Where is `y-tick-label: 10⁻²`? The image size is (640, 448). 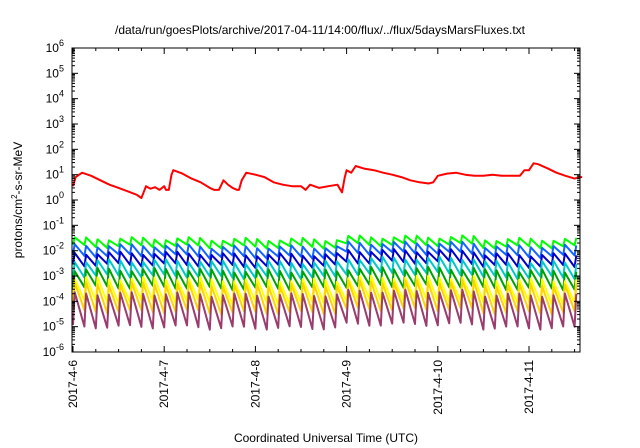 y-tick-label: 10⁻² is located at coordinates (53, 249).